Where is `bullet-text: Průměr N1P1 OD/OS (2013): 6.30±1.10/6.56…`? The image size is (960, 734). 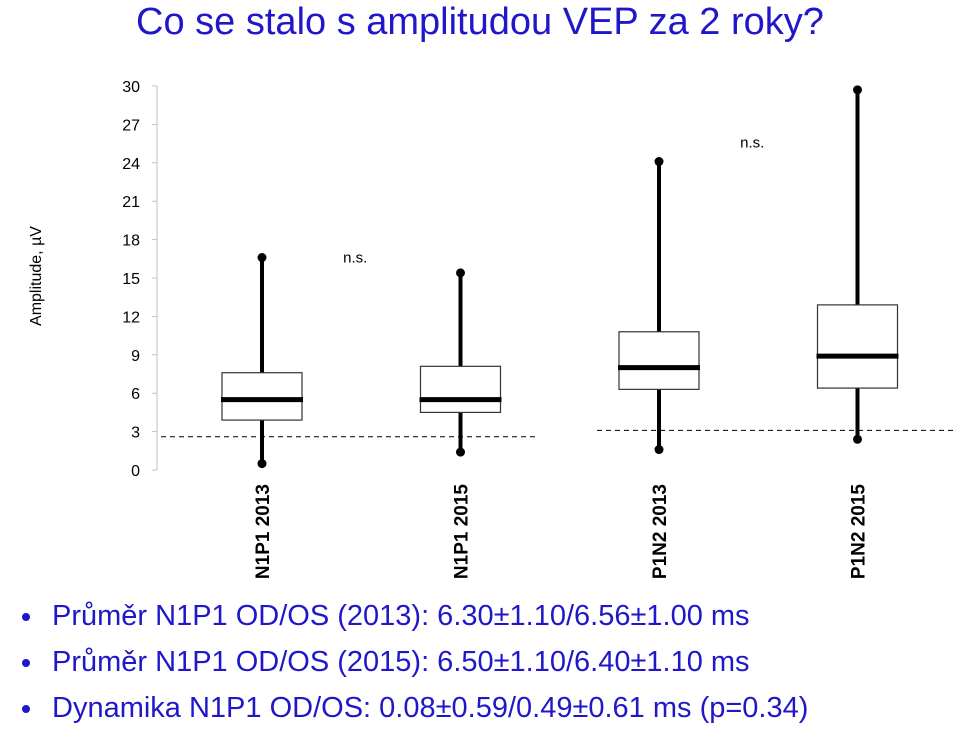 bullet-text: Průměr N1P1 OD/OS (2013): 6.30±1.10/6.56… is located at coordinates (401, 616).